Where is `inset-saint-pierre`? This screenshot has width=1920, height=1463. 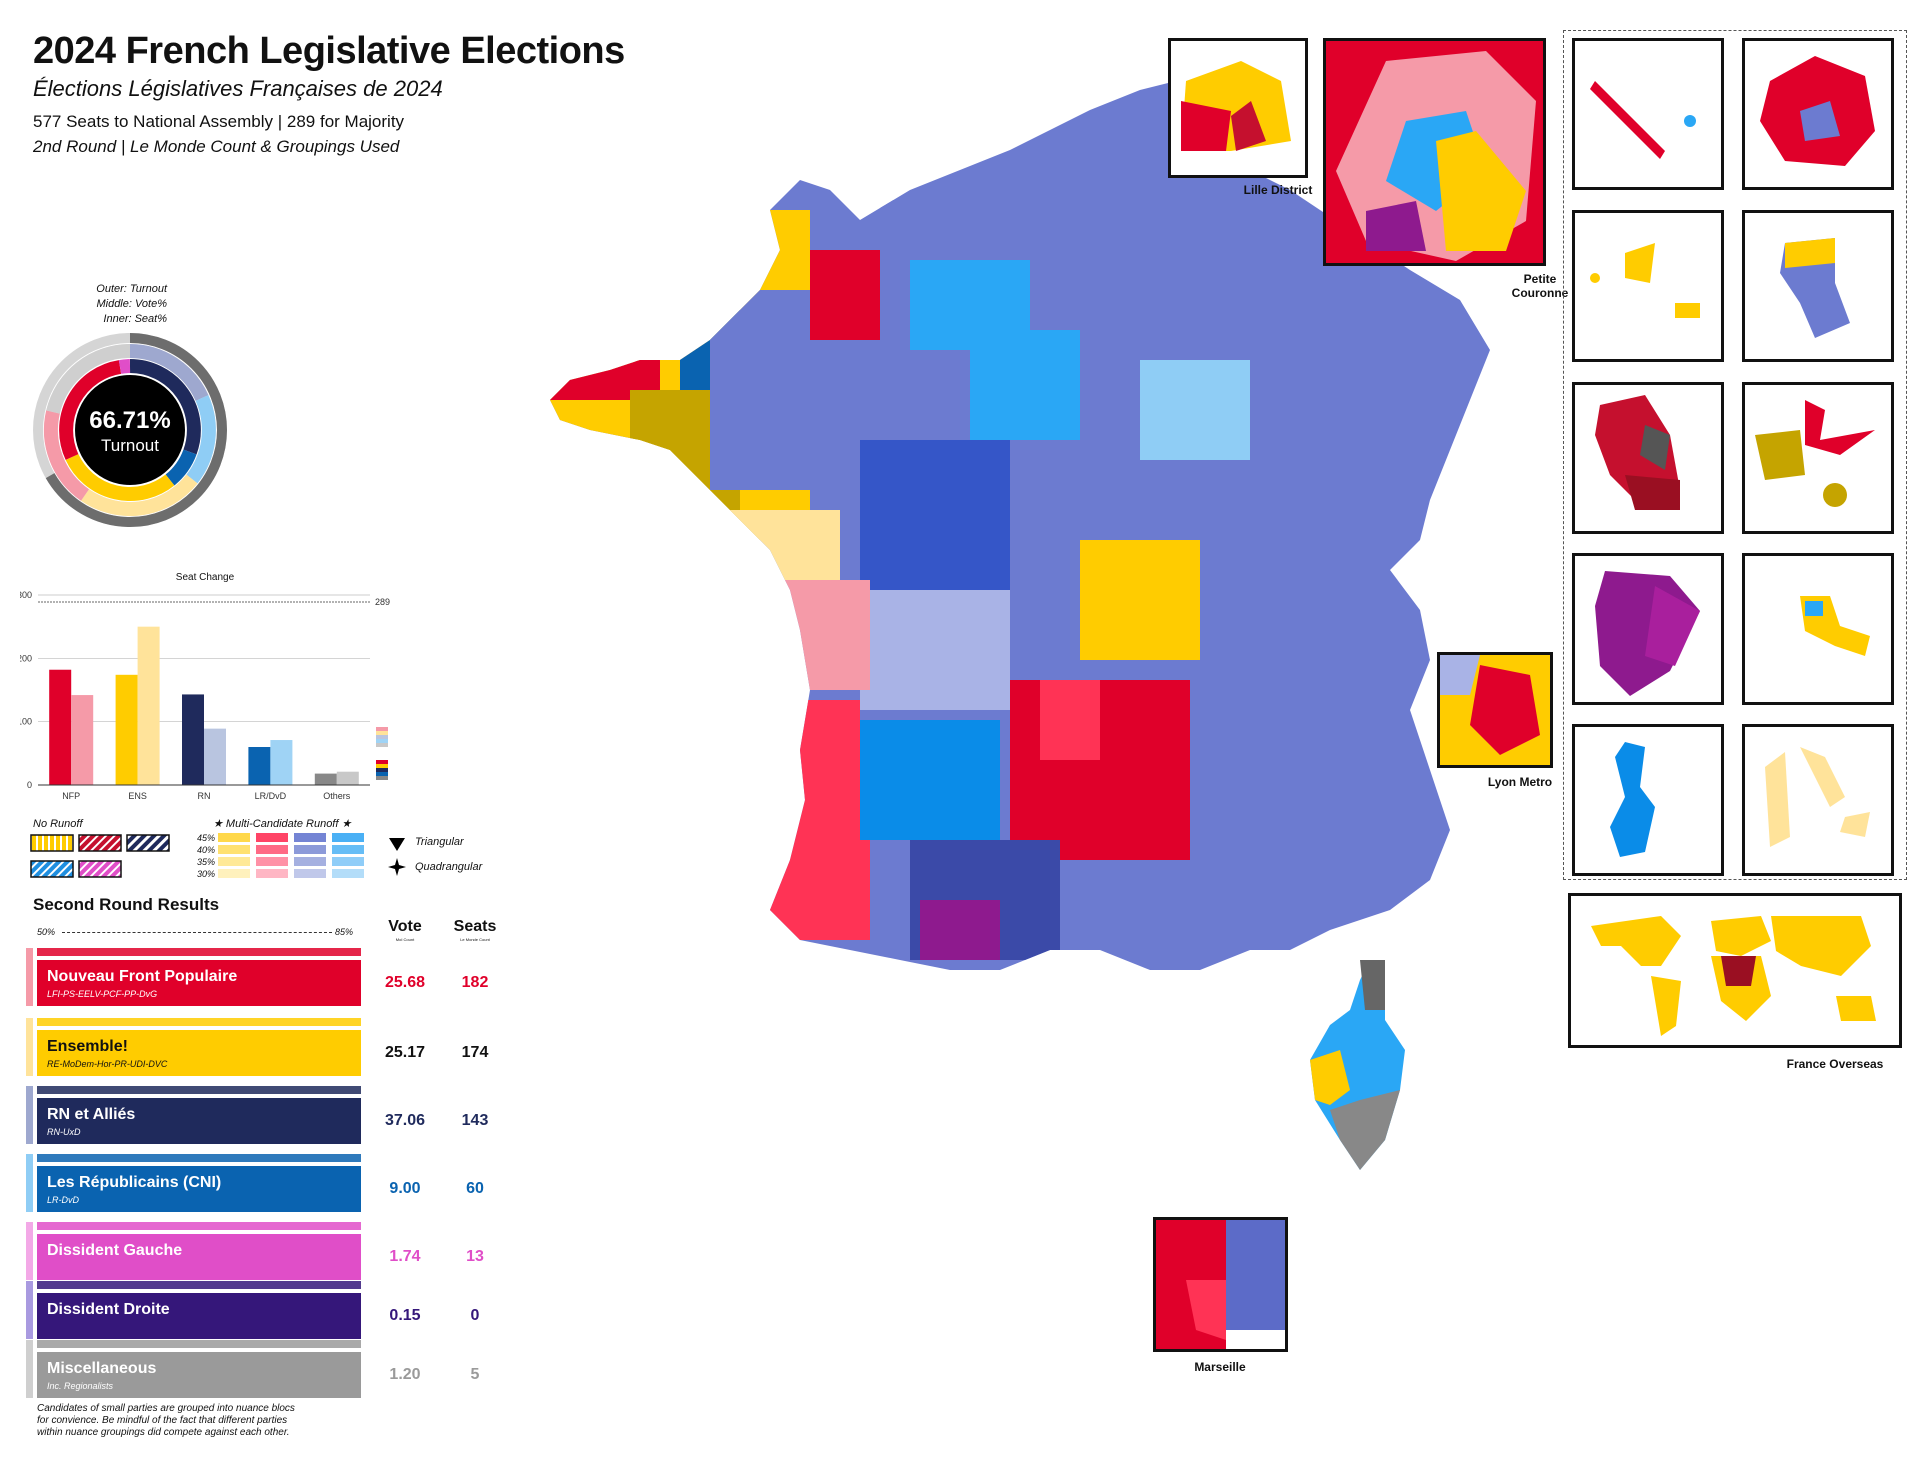
inset-saint-pierre is located at coordinates (1648, 800).